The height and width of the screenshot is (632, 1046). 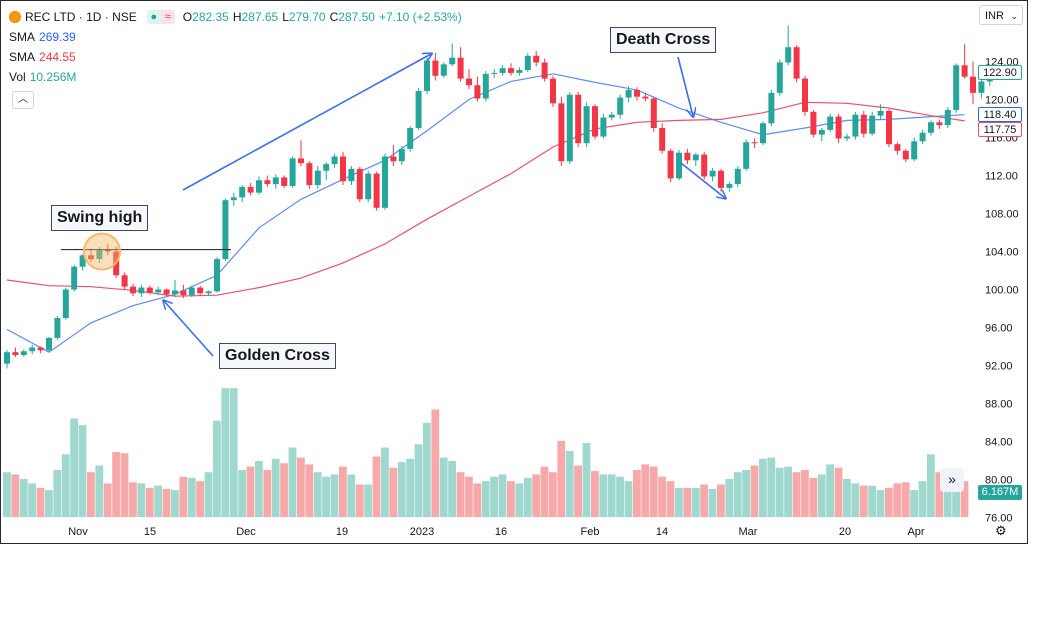 What do you see at coordinates (281, 17) in the screenshot?
I see `ohlc-values: O282.35 H287.65 L279.70 C287.50` at bounding box center [281, 17].